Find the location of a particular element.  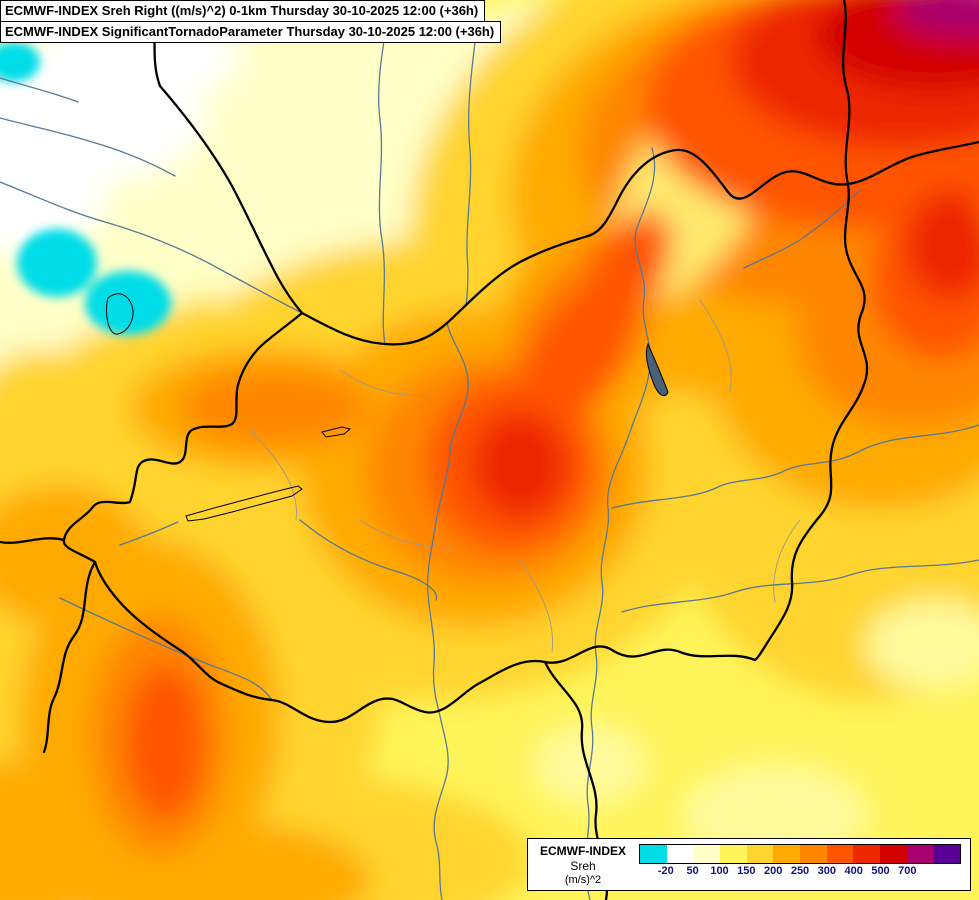

colorbar-tick: 50 is located at coordinates (692, 871).